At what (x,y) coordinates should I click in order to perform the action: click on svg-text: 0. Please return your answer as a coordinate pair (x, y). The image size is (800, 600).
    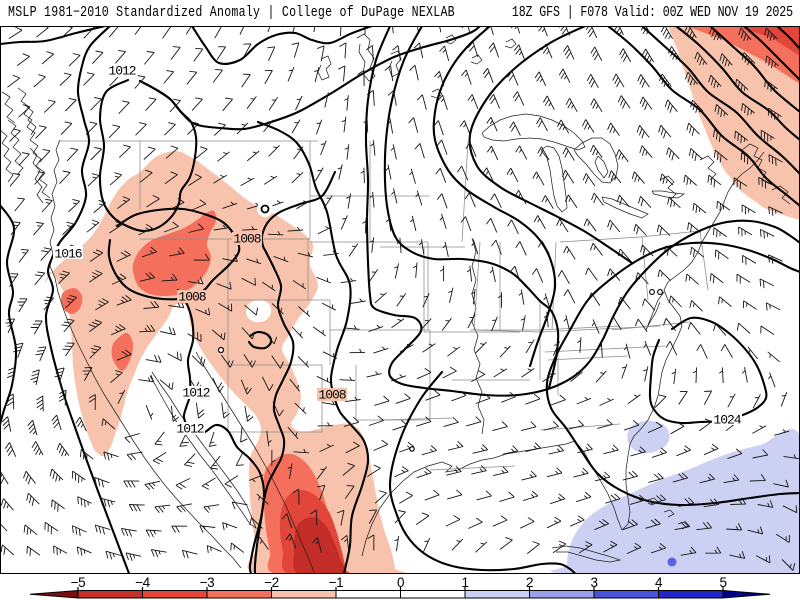
    Looking at the image, I should click on (400, 582).